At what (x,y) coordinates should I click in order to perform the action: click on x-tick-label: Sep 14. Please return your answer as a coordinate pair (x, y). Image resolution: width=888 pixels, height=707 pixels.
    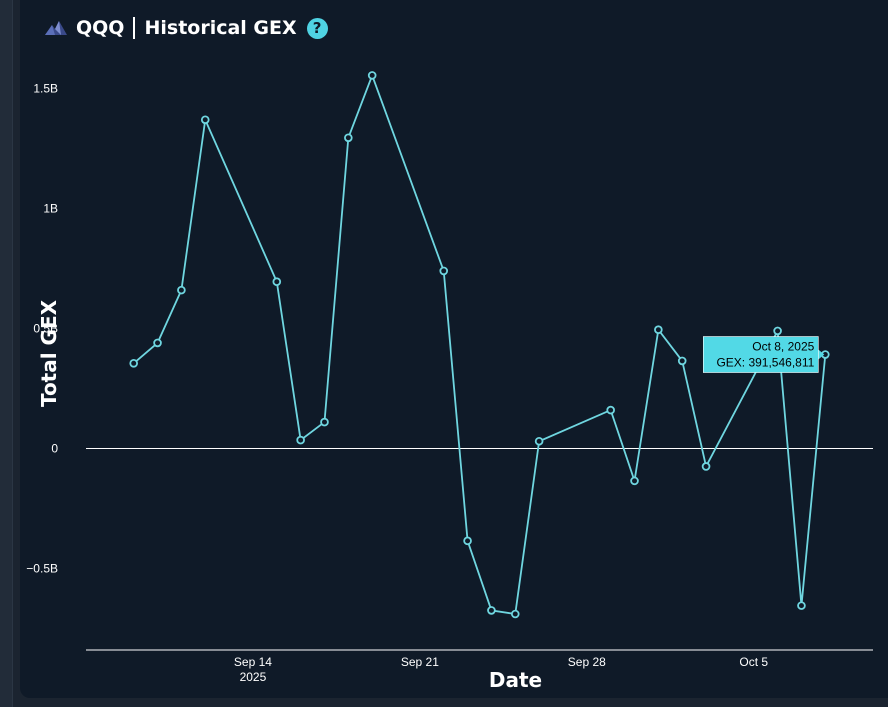
    Looking at the image, I should click on (253, 662).